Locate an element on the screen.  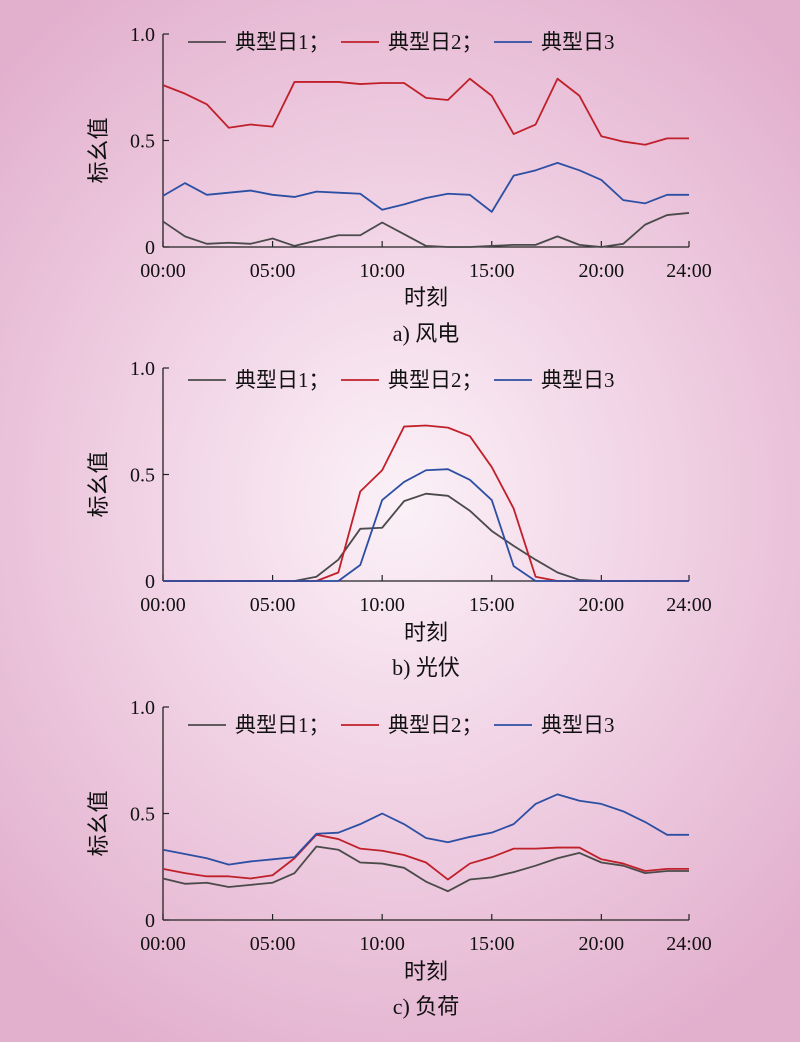
chart-caption: c) 负荷 is located at coordinates (426, 1006).